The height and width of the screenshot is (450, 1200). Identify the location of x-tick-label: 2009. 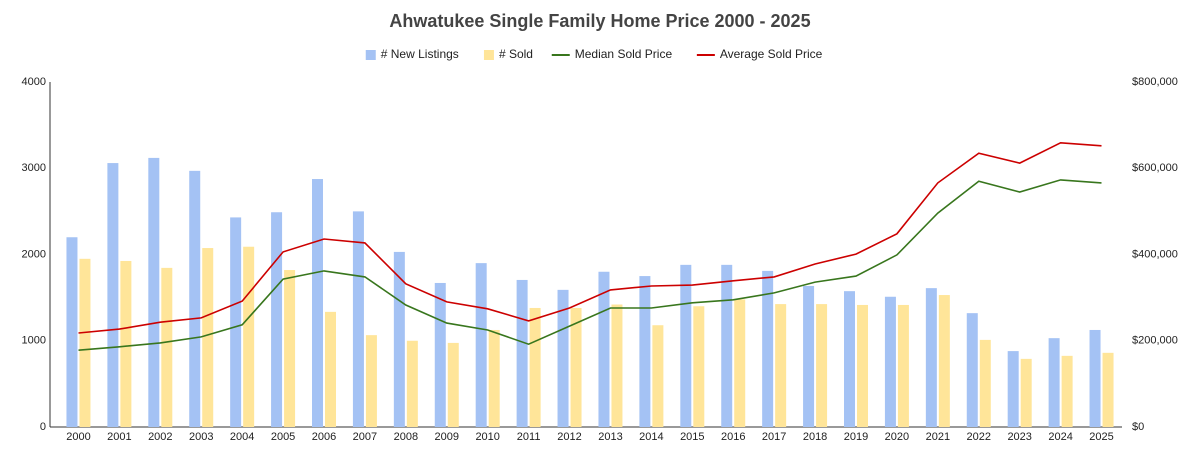
(447, 437).